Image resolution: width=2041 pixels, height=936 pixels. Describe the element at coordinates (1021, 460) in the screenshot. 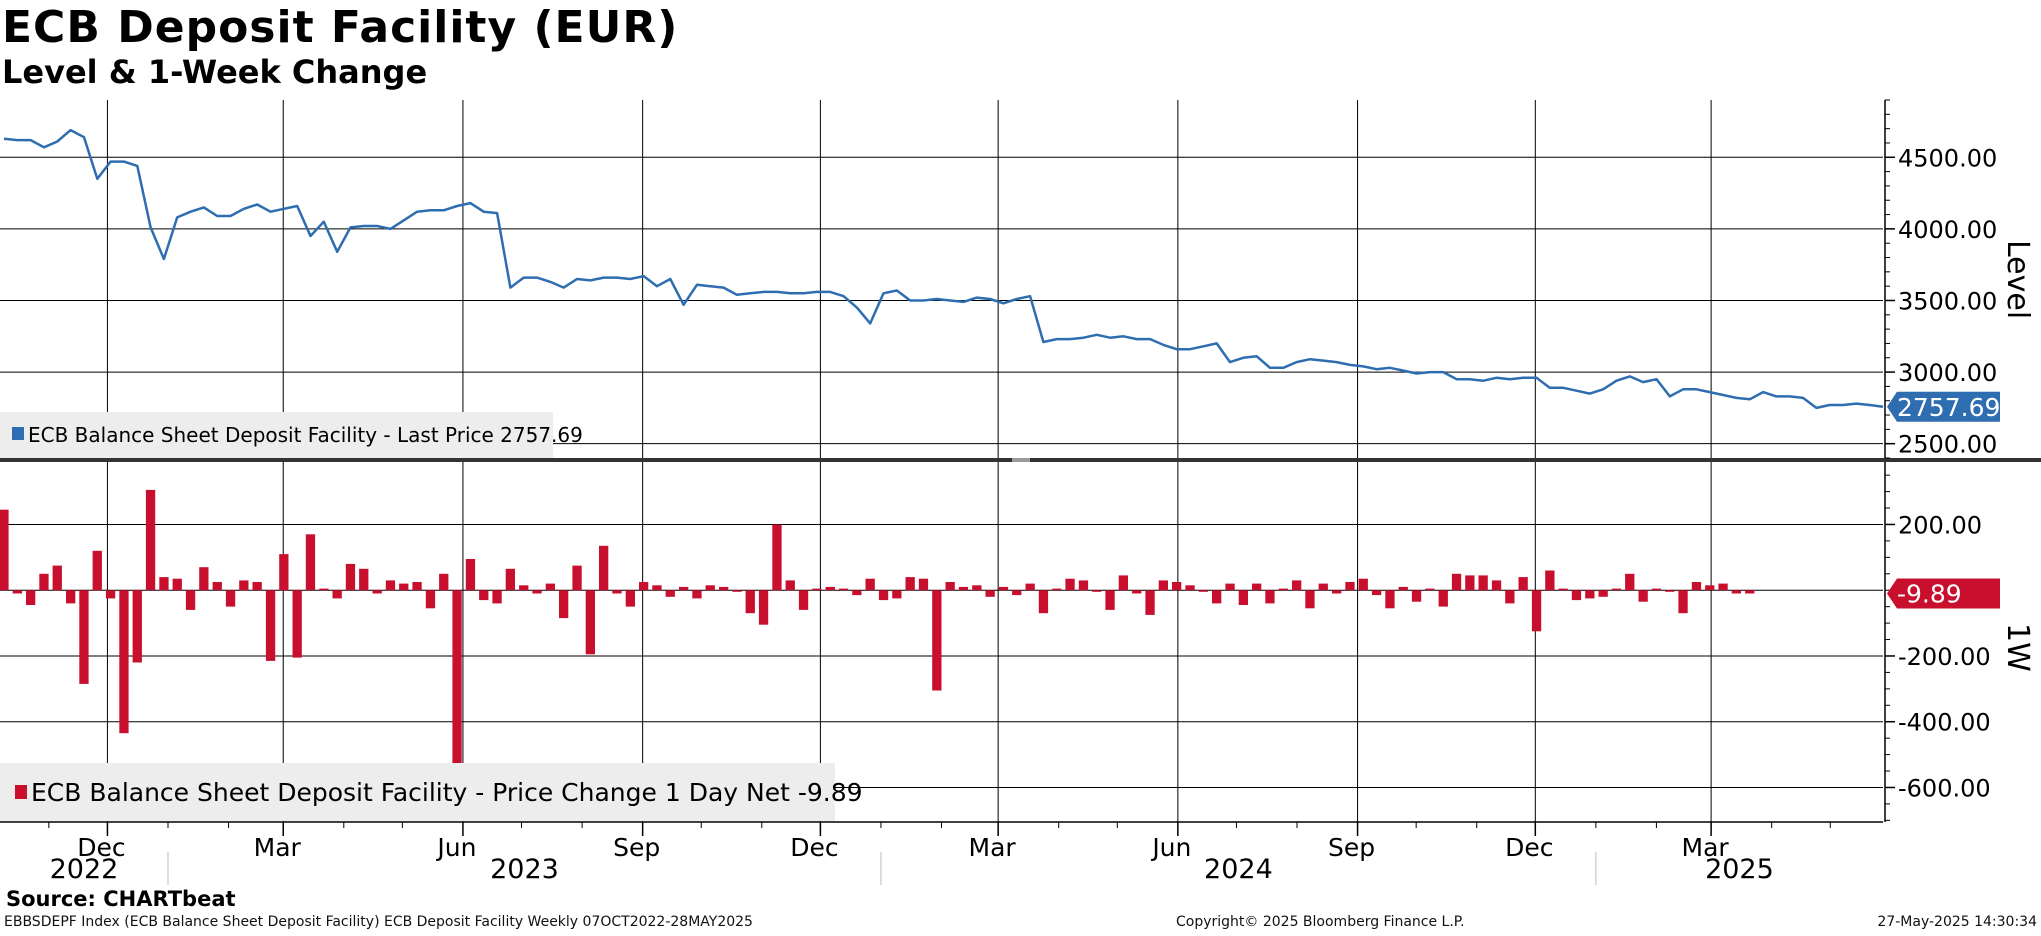

I see `panel-divider-handle` at that location.